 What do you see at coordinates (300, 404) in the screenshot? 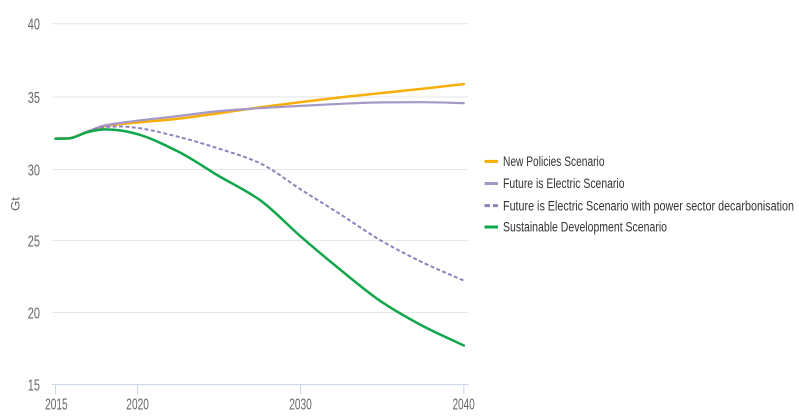
I see `svg-text: 2030` at bounding box center [300, 404].